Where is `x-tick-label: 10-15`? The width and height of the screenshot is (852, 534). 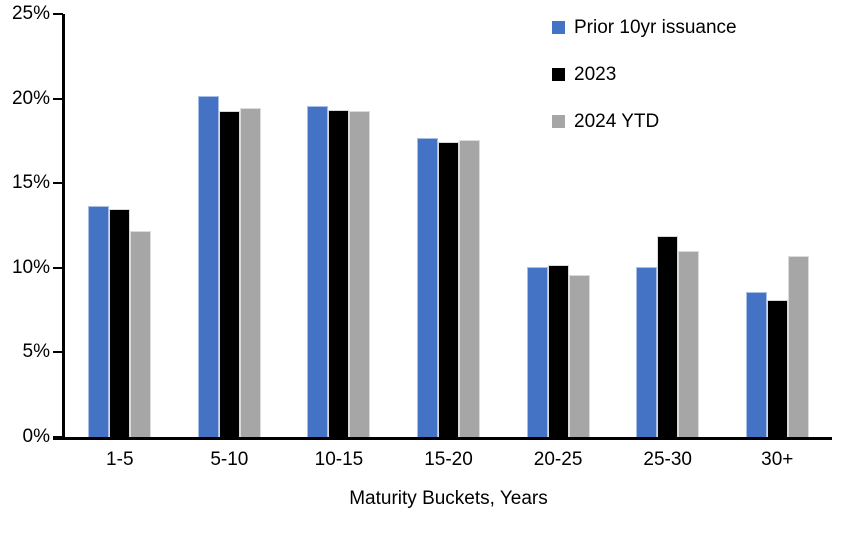
x-tick-label: 10-15 is located at coordinates (339, 459).